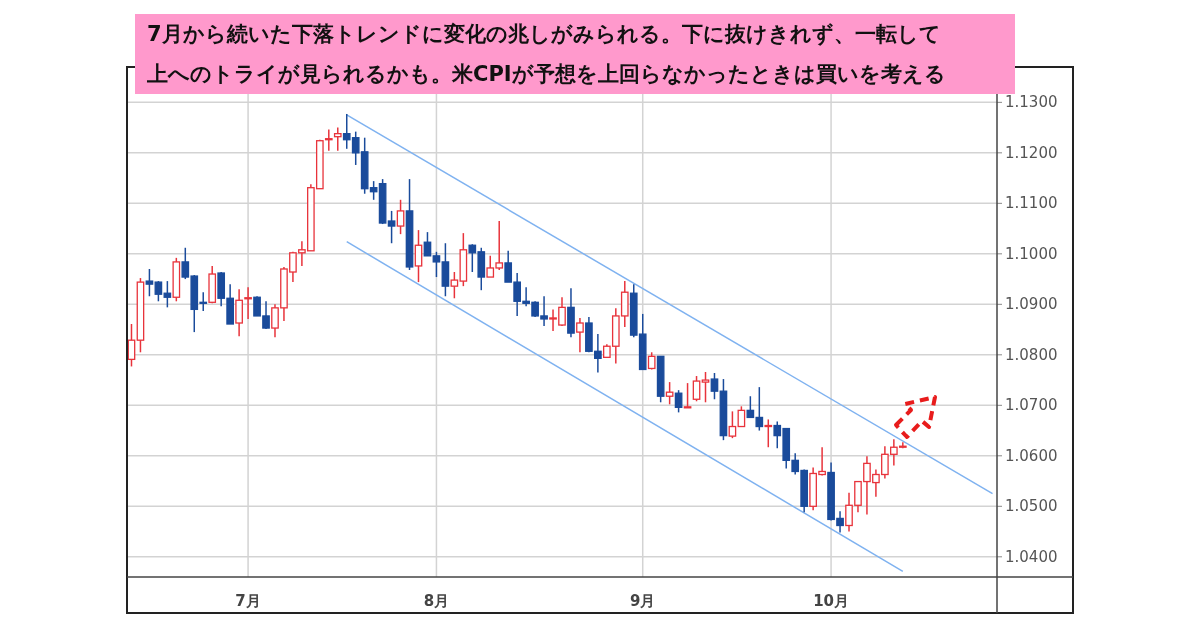 The width and height of the screenshot is (1200, 630). I want to click on y-tick-label: 1.0600, so click(1031, 455).